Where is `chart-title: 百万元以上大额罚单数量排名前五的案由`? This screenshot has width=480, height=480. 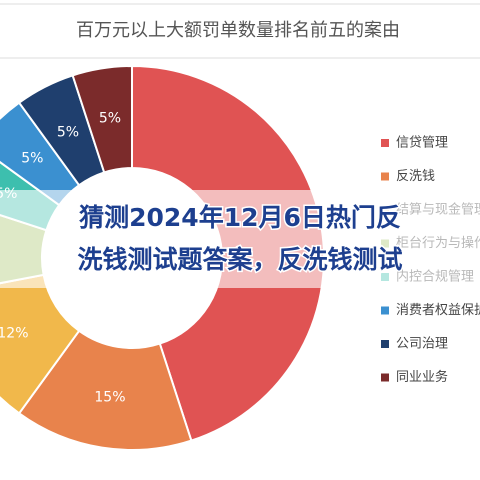 chart-title: 百万元以上大额罚单数量排名前五的案由 is located at coordinates (238, 30).